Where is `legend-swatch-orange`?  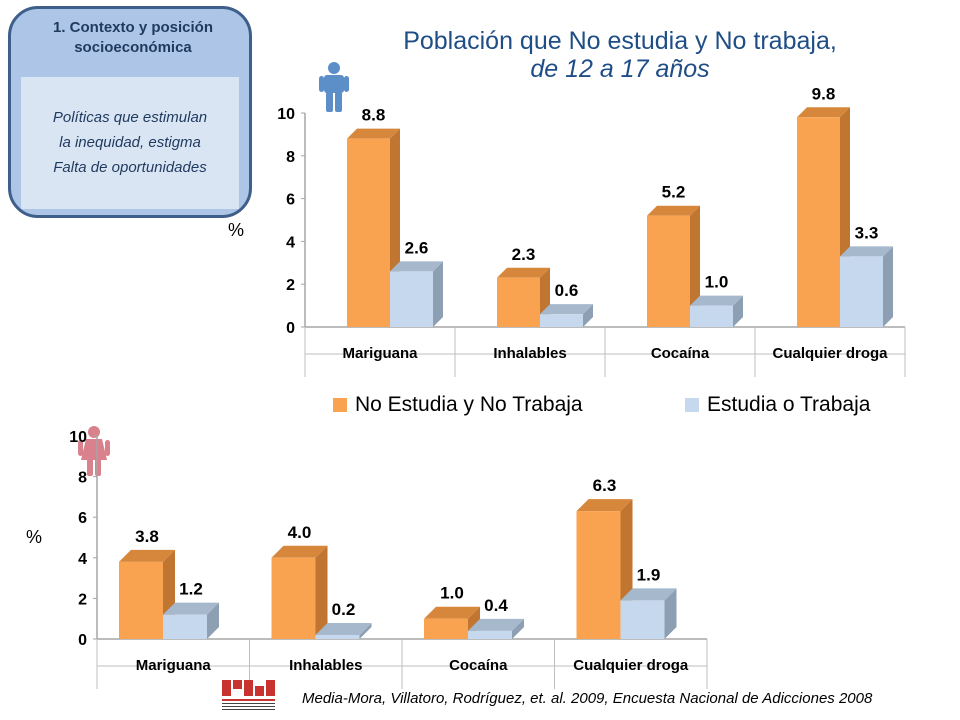 legend-swatch-orange is located at coordinates (340, 405).